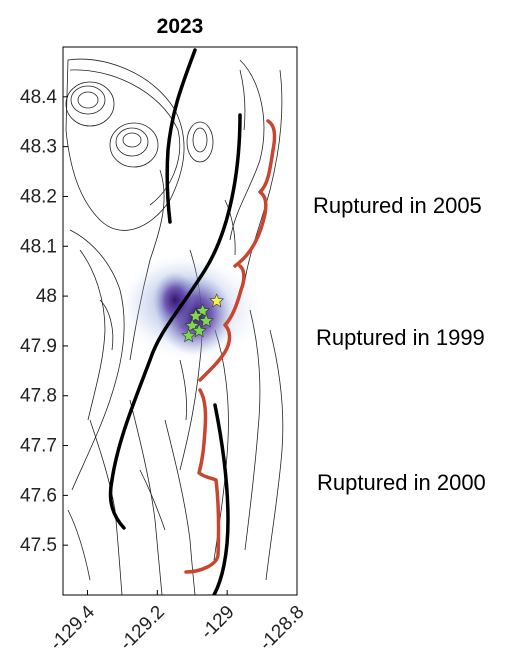  What do you see at coordinates (38, 495) in the screenshot?
I see `y-tick-label: 47.6` at bounding box center [38, 495].